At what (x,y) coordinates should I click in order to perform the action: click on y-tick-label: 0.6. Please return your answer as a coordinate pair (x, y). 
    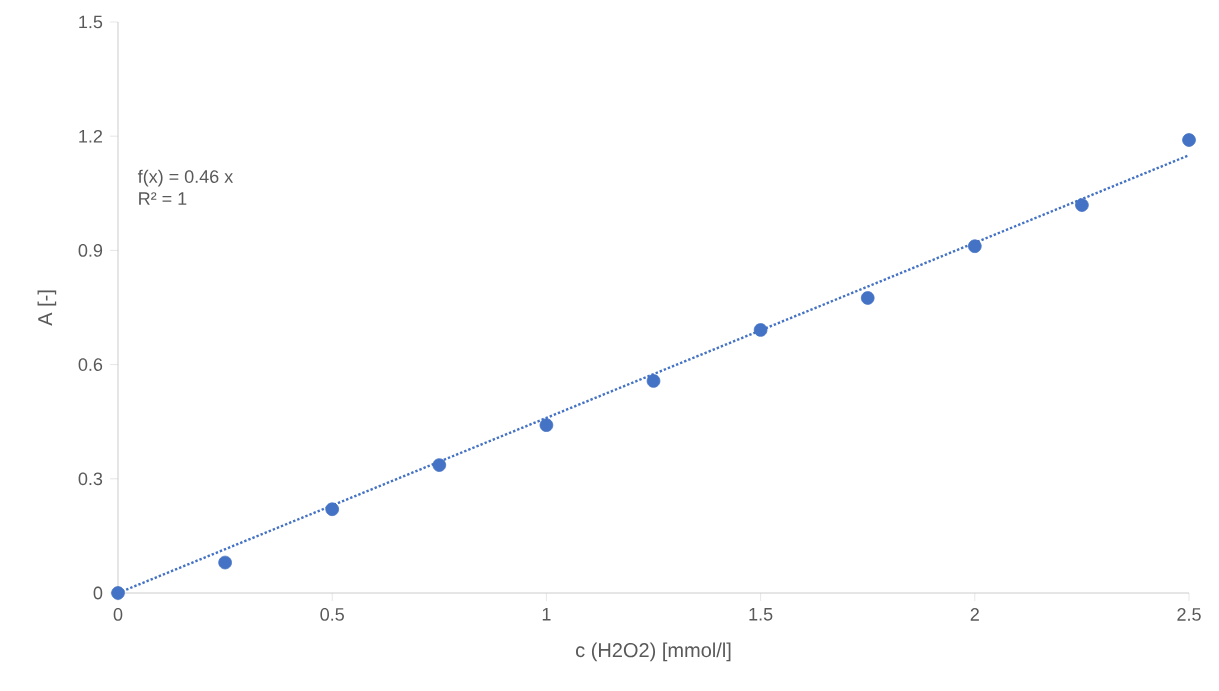
    Looking at the image, I should click on (90, 364).